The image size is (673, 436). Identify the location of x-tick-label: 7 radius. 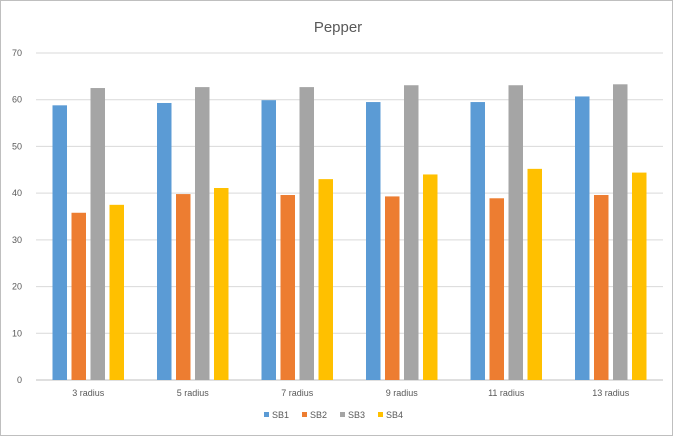
(297, 393).